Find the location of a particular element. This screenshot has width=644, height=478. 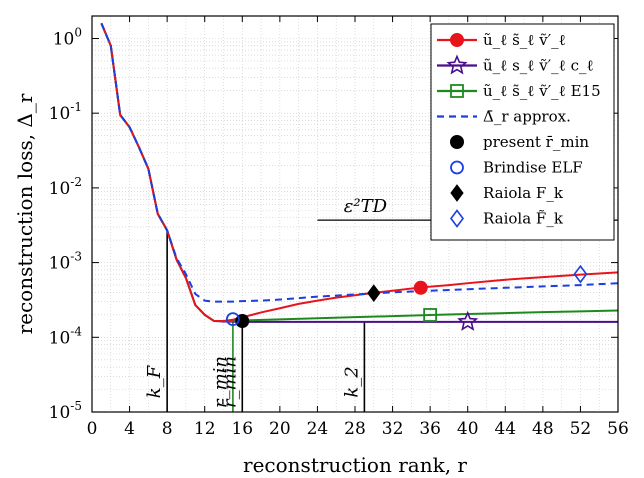

x-axis-label: reconstruction rank, r is located at coordinates (355, 465).